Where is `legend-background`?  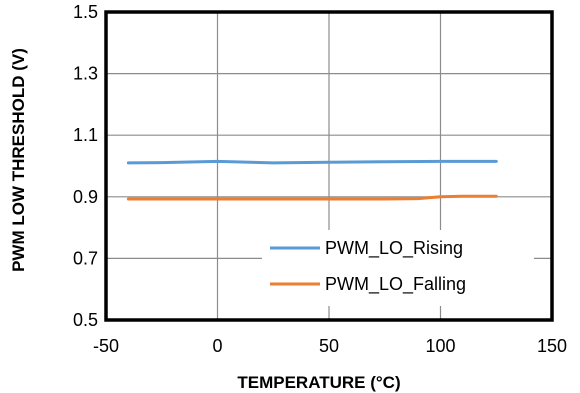 legend-background is located at coordinates (398, 268).